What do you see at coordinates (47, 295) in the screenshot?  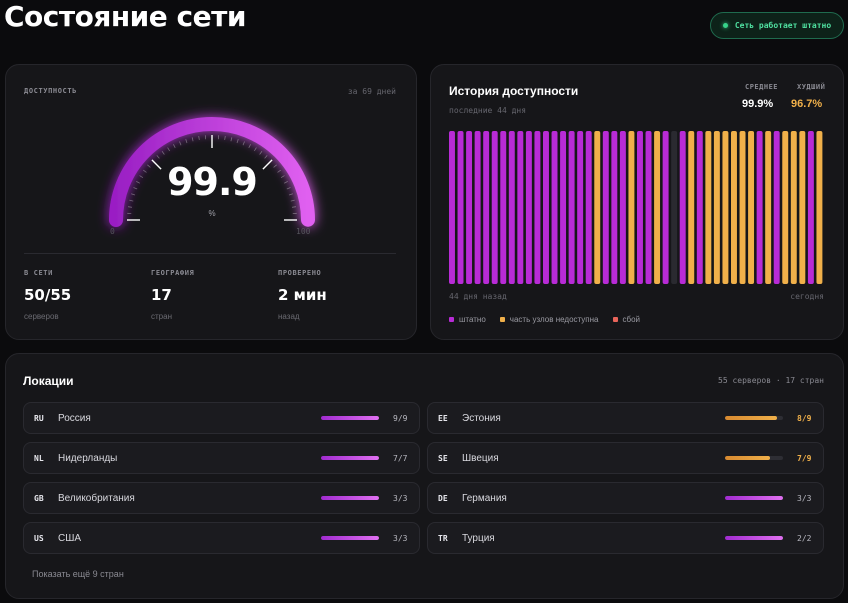 I see `stat-online: В СЕТИ 50/55 серверов` at bounding box center [47, 295].